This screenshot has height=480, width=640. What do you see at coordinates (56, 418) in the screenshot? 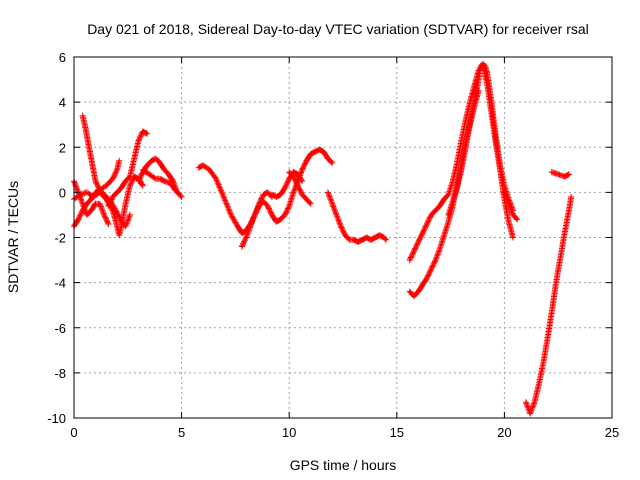
I see `y-tick-label: -10` at bounding box center [56, 418].